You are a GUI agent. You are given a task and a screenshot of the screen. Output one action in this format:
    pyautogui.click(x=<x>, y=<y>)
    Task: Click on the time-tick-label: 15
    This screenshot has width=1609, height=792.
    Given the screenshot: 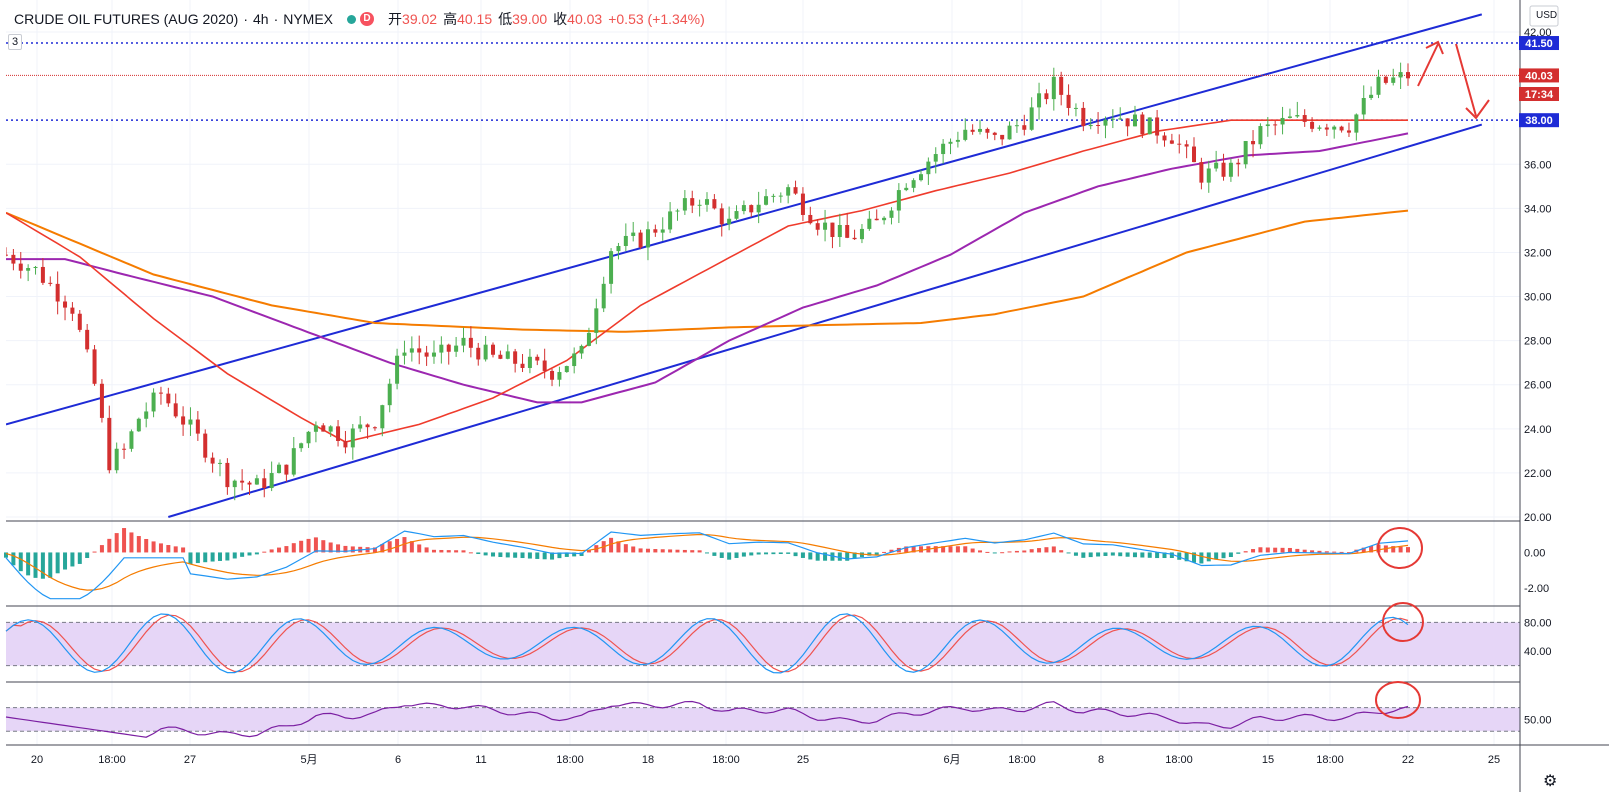 What is the action you would take?
    pyautogui.click(x=1268, y=760)
    